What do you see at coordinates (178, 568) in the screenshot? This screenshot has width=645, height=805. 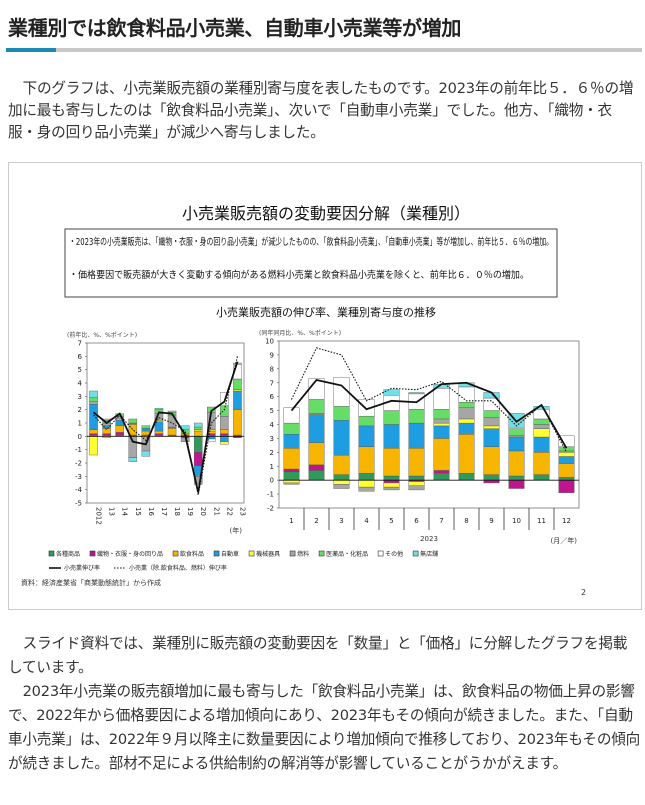 I see `legend-line-label: 小売業（除.飲食料品、燃料）伸び率` at bounding box center [178, 568].